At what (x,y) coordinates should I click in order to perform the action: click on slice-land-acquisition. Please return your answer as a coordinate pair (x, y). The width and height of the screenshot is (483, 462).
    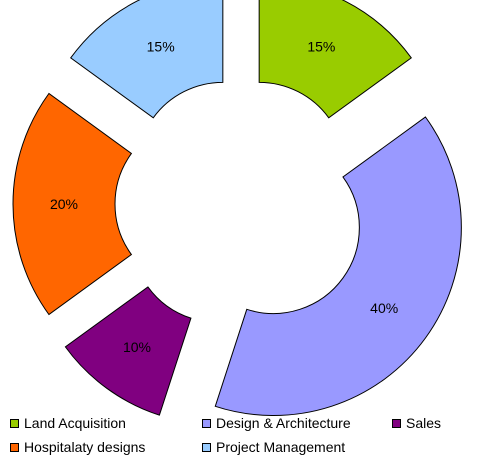
    Looking at the image, I should click on (335, 59).